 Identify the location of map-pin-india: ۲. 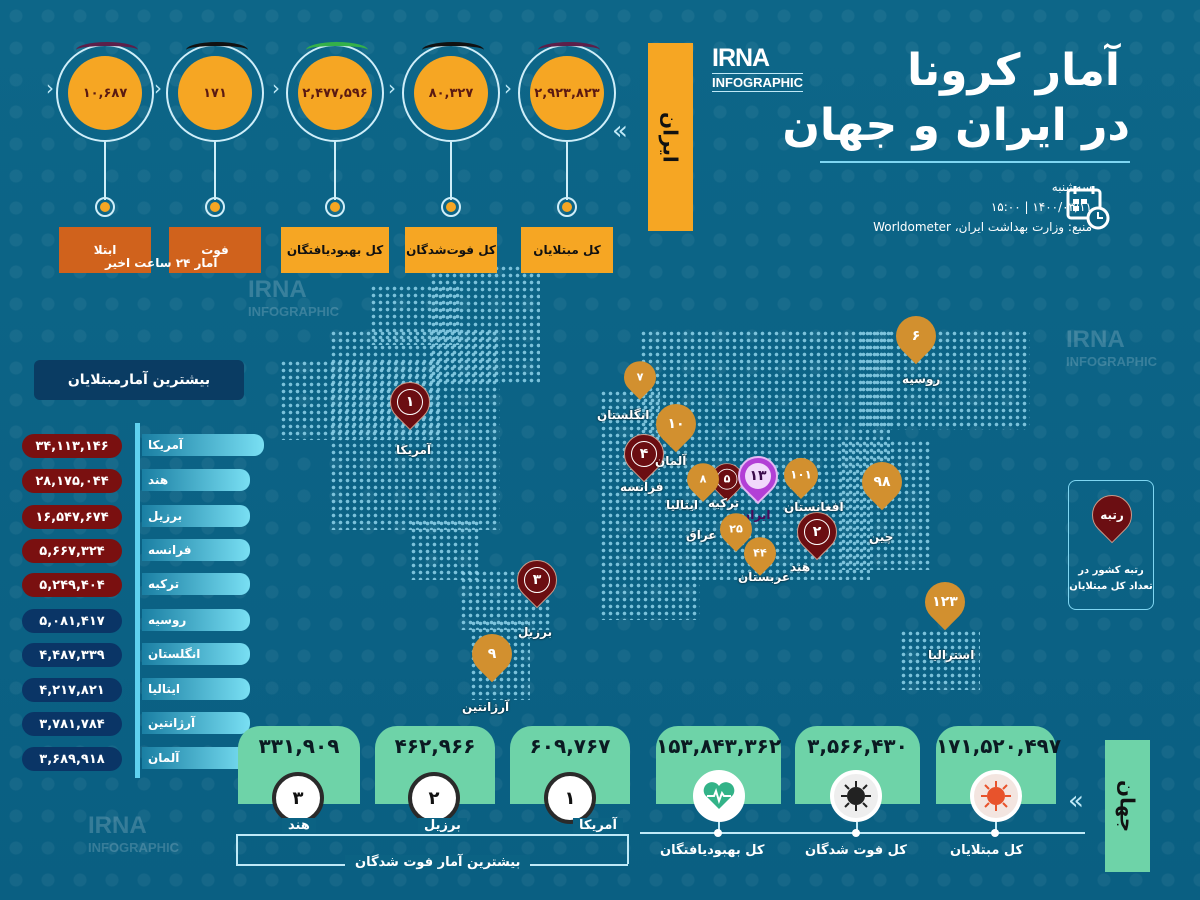
(817, 533).